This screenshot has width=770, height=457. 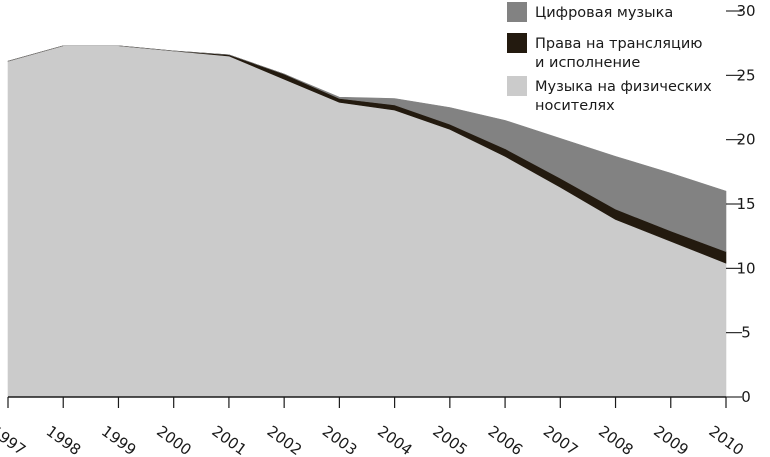 What do you see at coordinates (746, 333) in the screenshot?
I see `y-tick-label-5: 5` at bounding box center [746, 333].